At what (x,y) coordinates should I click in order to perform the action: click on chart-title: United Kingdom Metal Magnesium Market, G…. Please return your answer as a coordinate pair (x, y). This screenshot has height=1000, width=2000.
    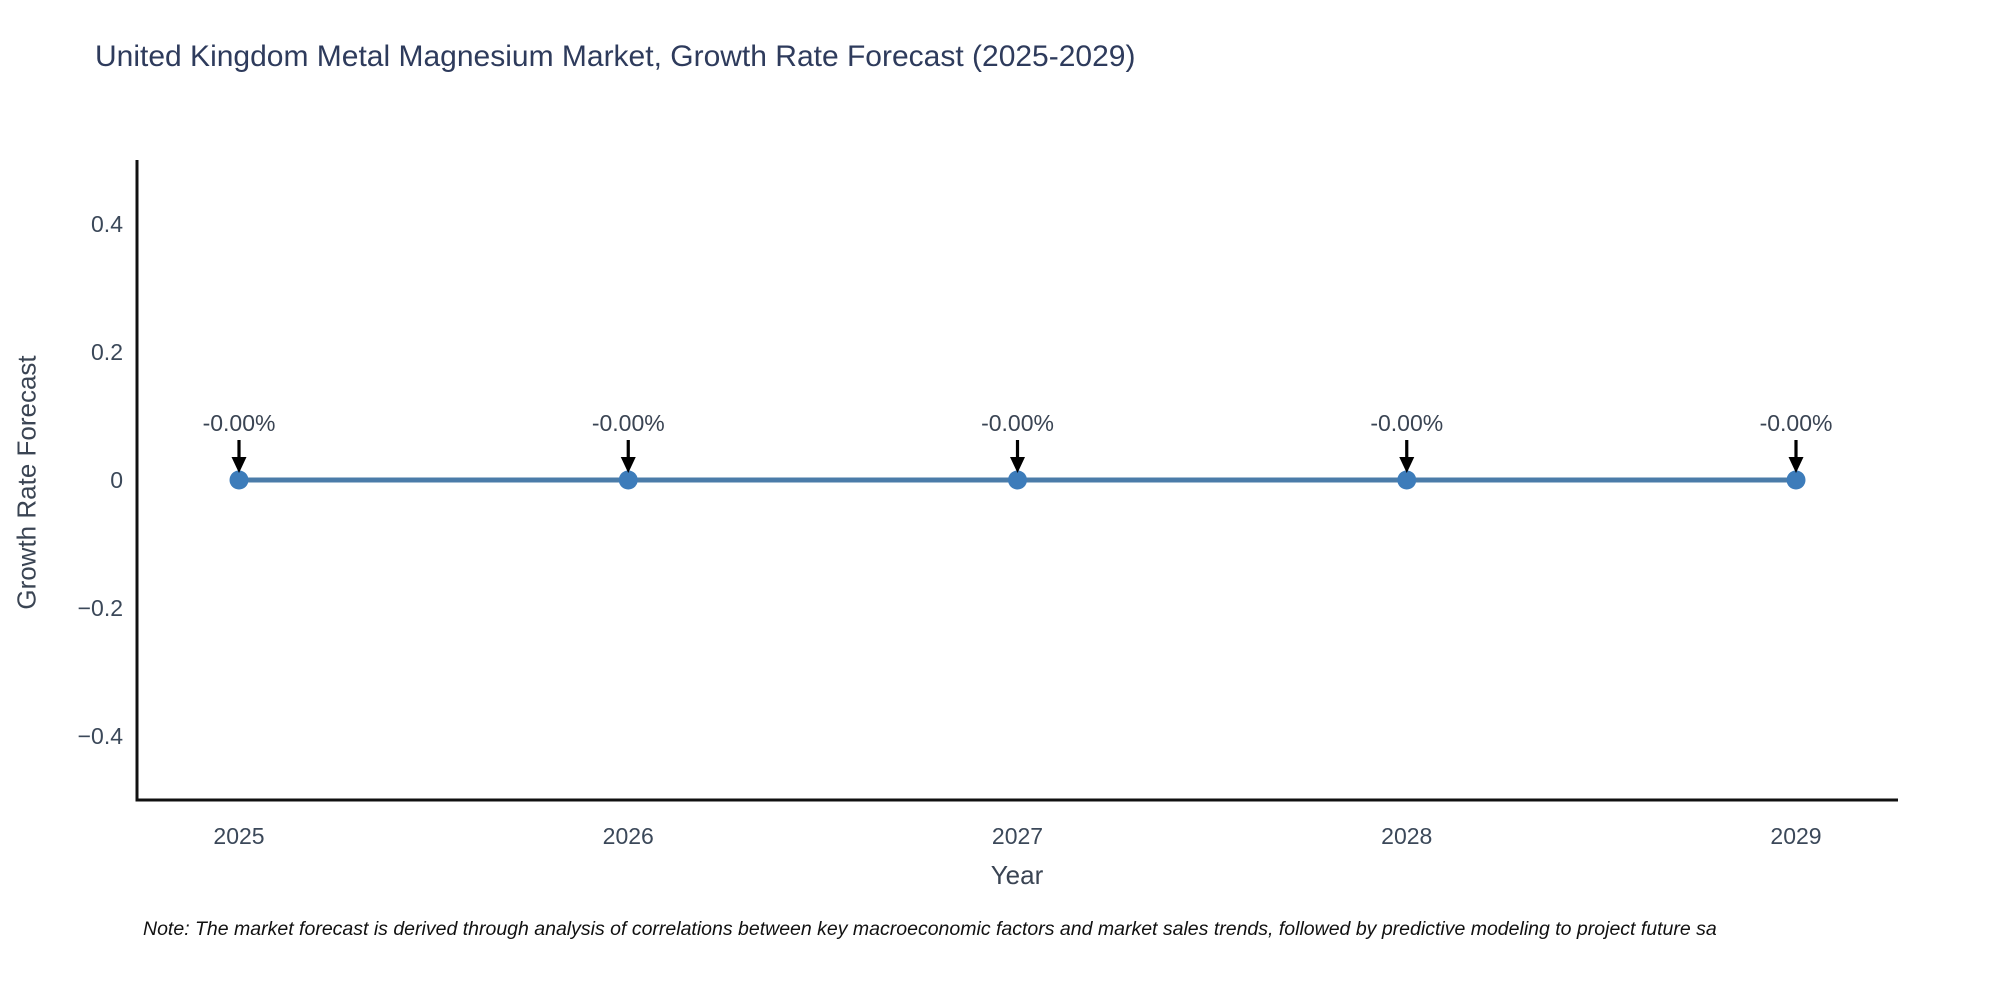
    Looking at the image, I should click on (615, 56).